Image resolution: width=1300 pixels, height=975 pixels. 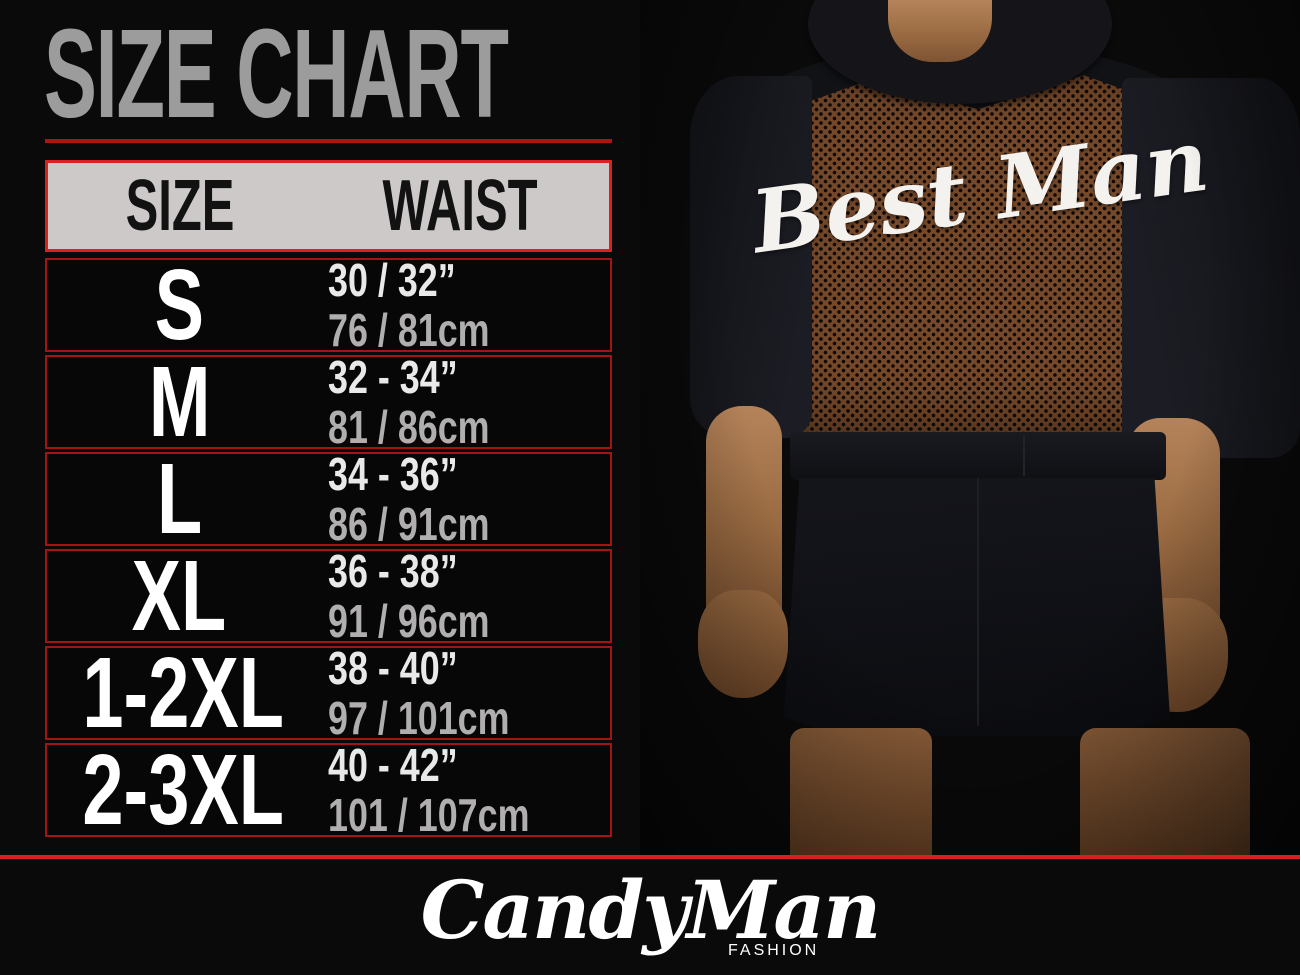 I want to click on waist-cell: 34 - 36” 86 / 91cm, so click(x=461, y=499).